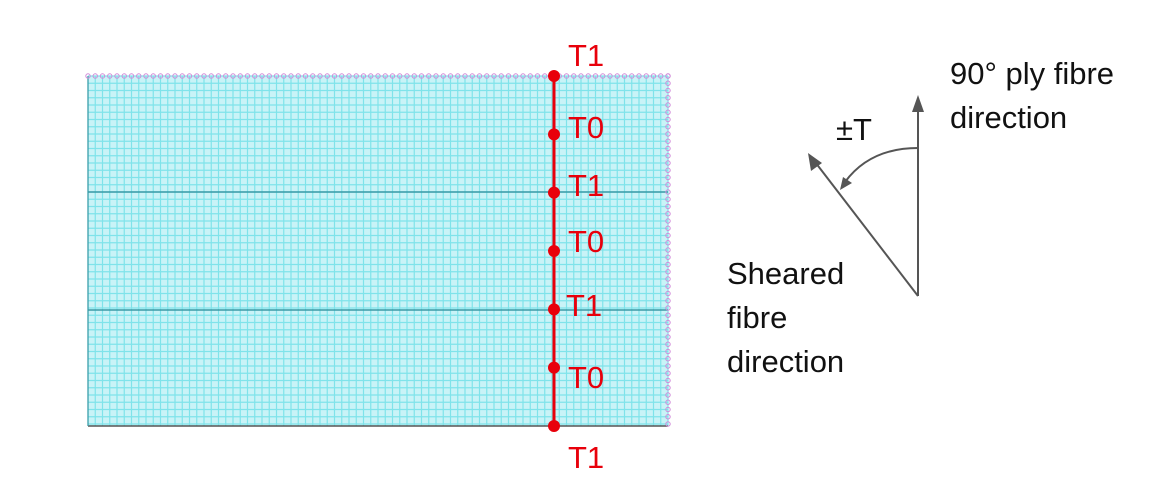  I want to click on thickness-labels: T1 T0 T1 T0 T1 T0 T1, so click(585, 256).